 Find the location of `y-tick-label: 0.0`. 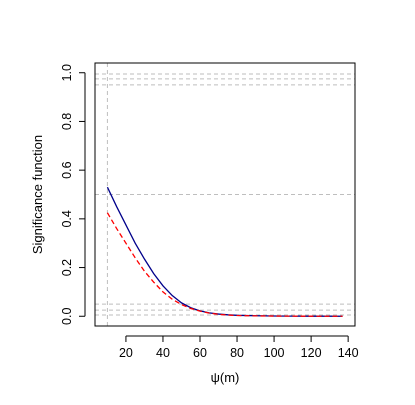

y-tick-label: 0.0 is located at coordinates (67, 316).